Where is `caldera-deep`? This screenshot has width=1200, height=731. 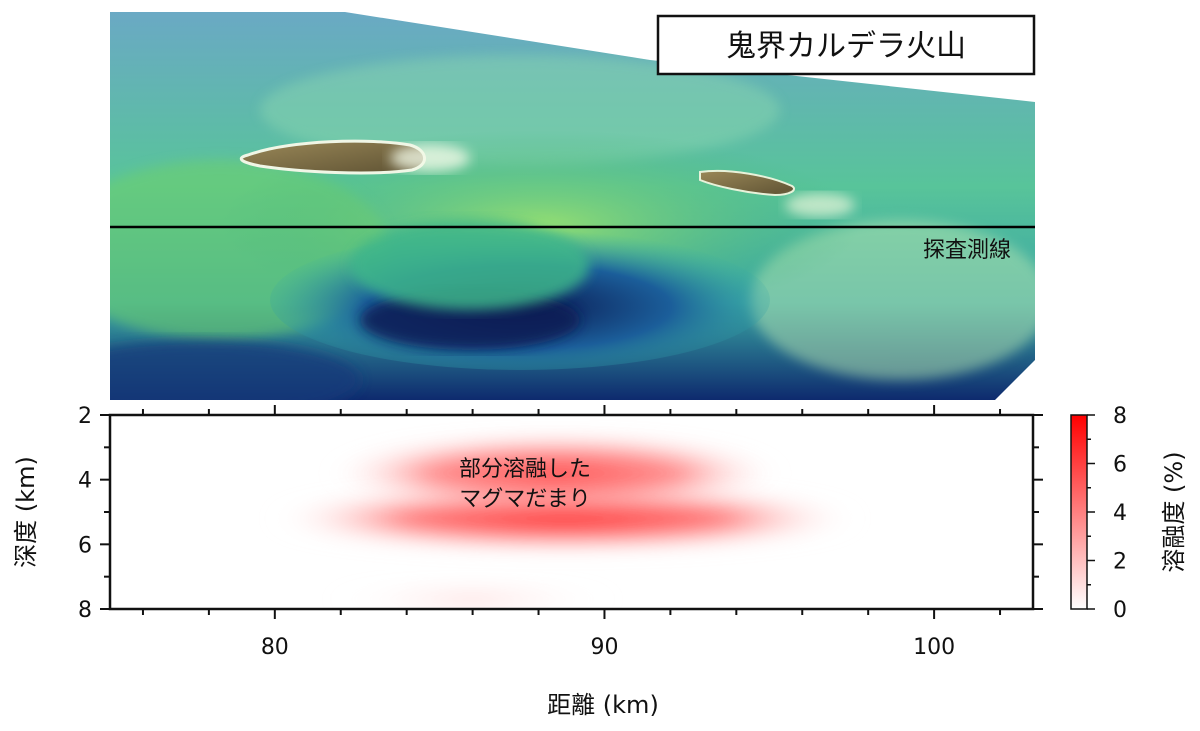 caldera-deep is located at coordinates (470, 320).